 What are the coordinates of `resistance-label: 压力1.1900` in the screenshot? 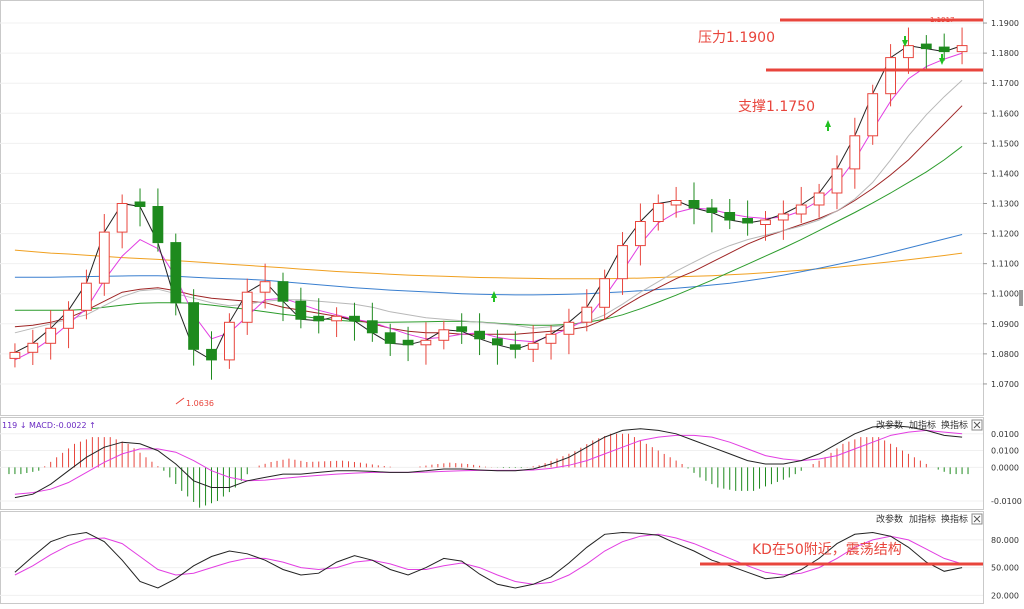 It's located at (736, 38).